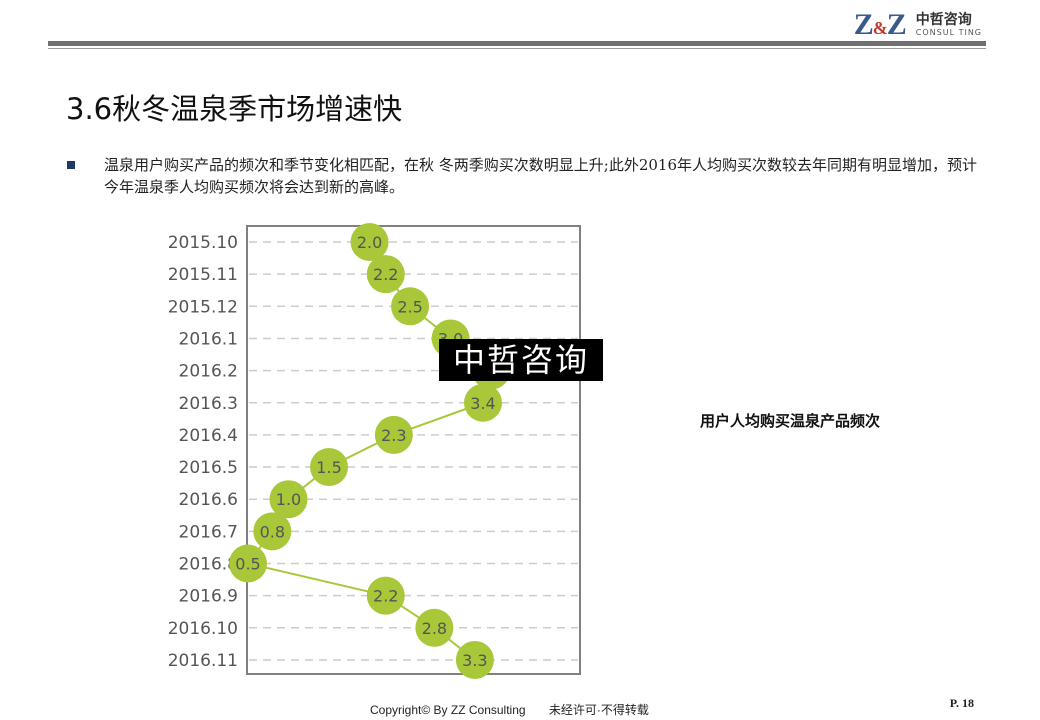 Image resolution: width=1040 pixels, height=720 pixels. What do you see at coordinates (208, 404) in the screenshot?
I see `y-tick-label: 2016.3` at bounding box center [208, 404].